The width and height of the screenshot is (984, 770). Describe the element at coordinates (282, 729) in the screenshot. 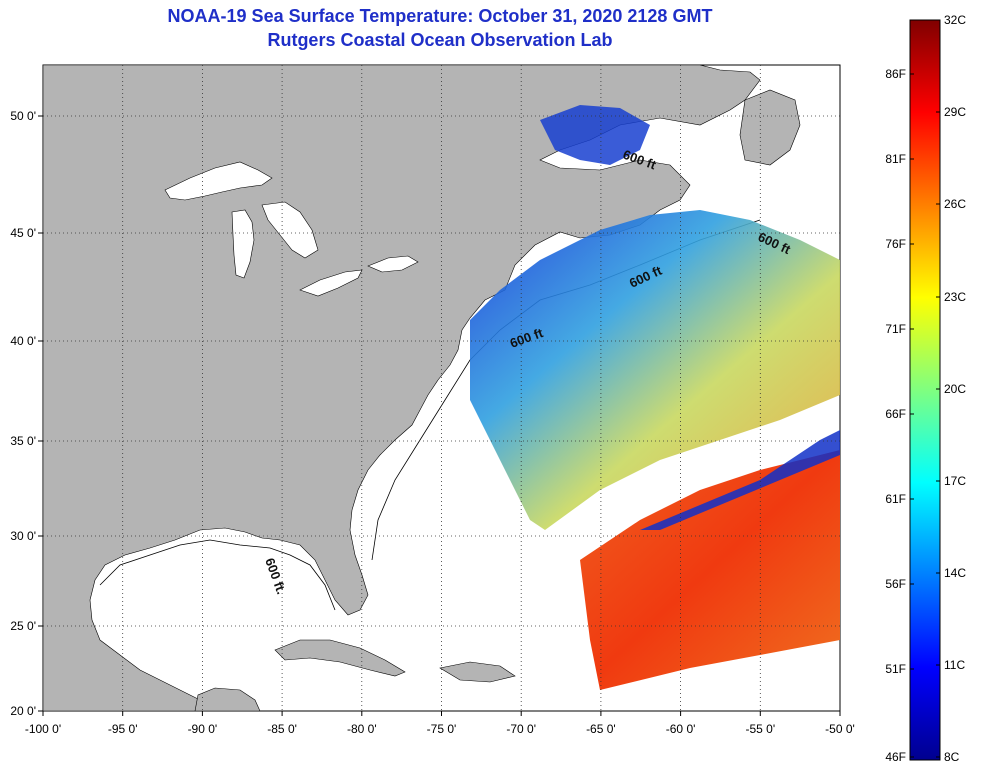

I see `lon-tick-label: -85 0'` at that location.